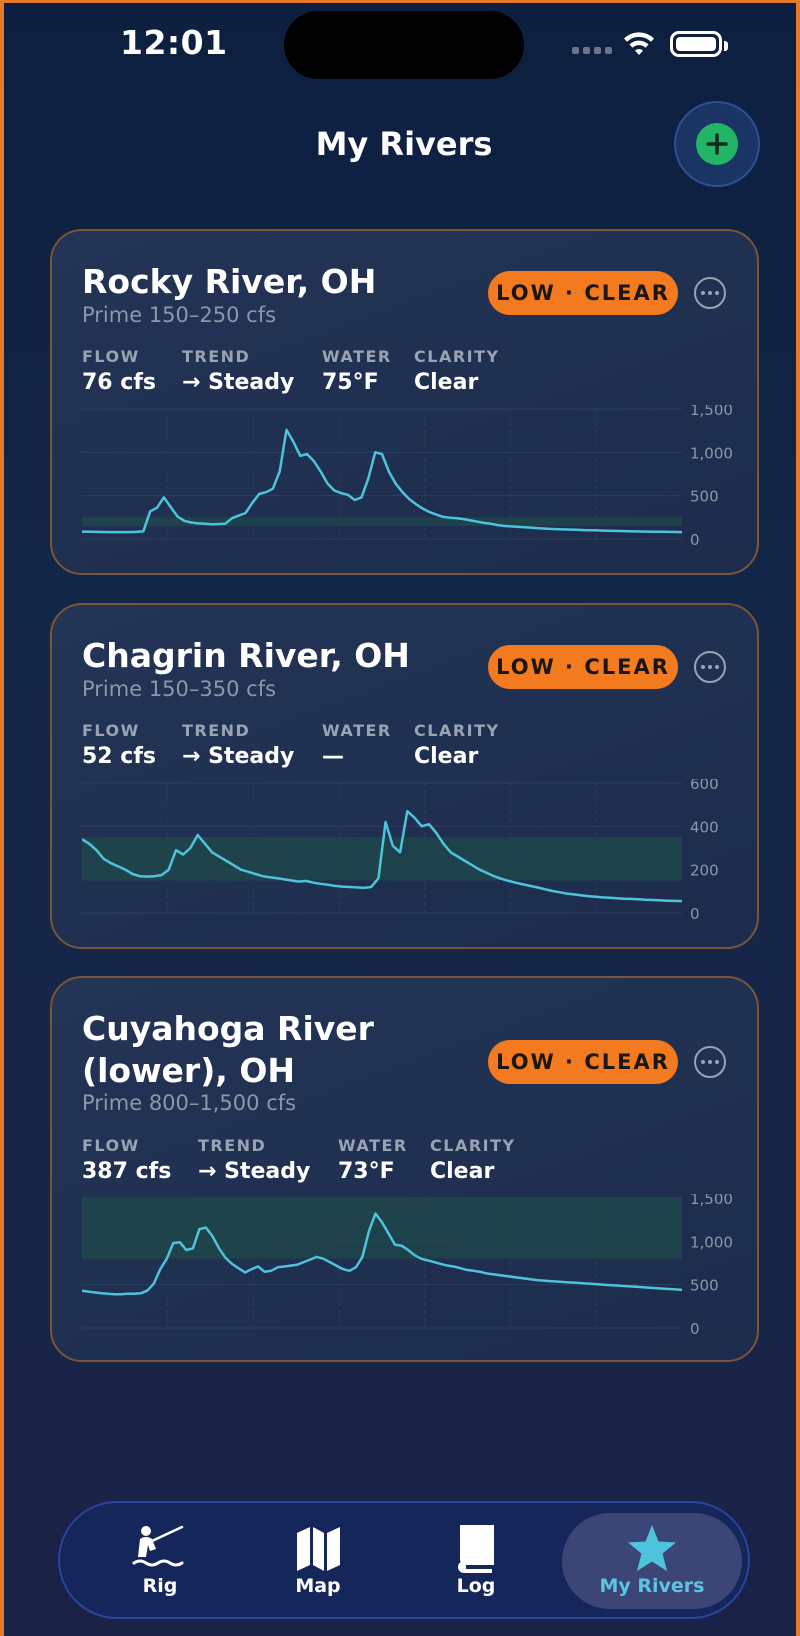 This screenshot has height=1636, width=800. Describe the element at coordinates (652, 1548) in the screenshot. I see `star-icon` at that location.